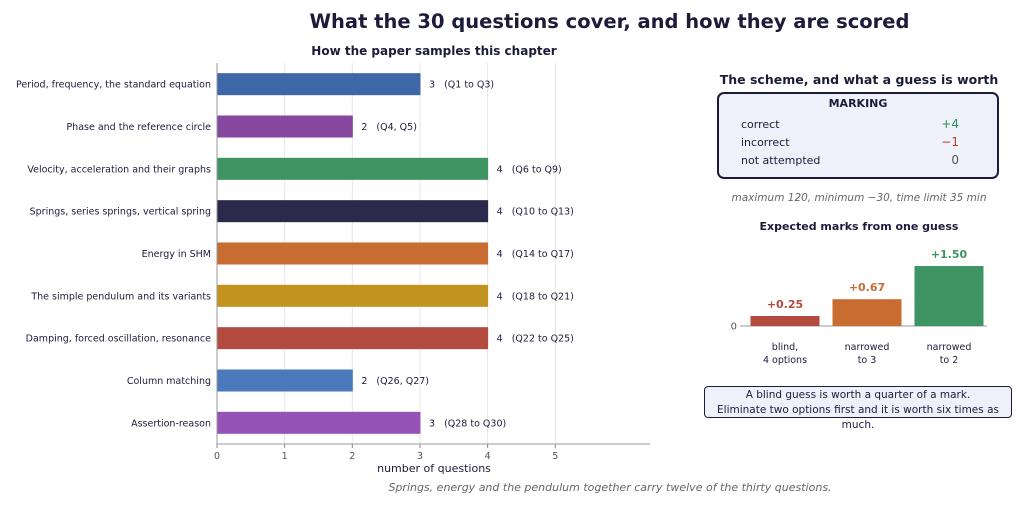  I want to click on guess-chart-title: Expected marks from one guess, so click(859, 226).